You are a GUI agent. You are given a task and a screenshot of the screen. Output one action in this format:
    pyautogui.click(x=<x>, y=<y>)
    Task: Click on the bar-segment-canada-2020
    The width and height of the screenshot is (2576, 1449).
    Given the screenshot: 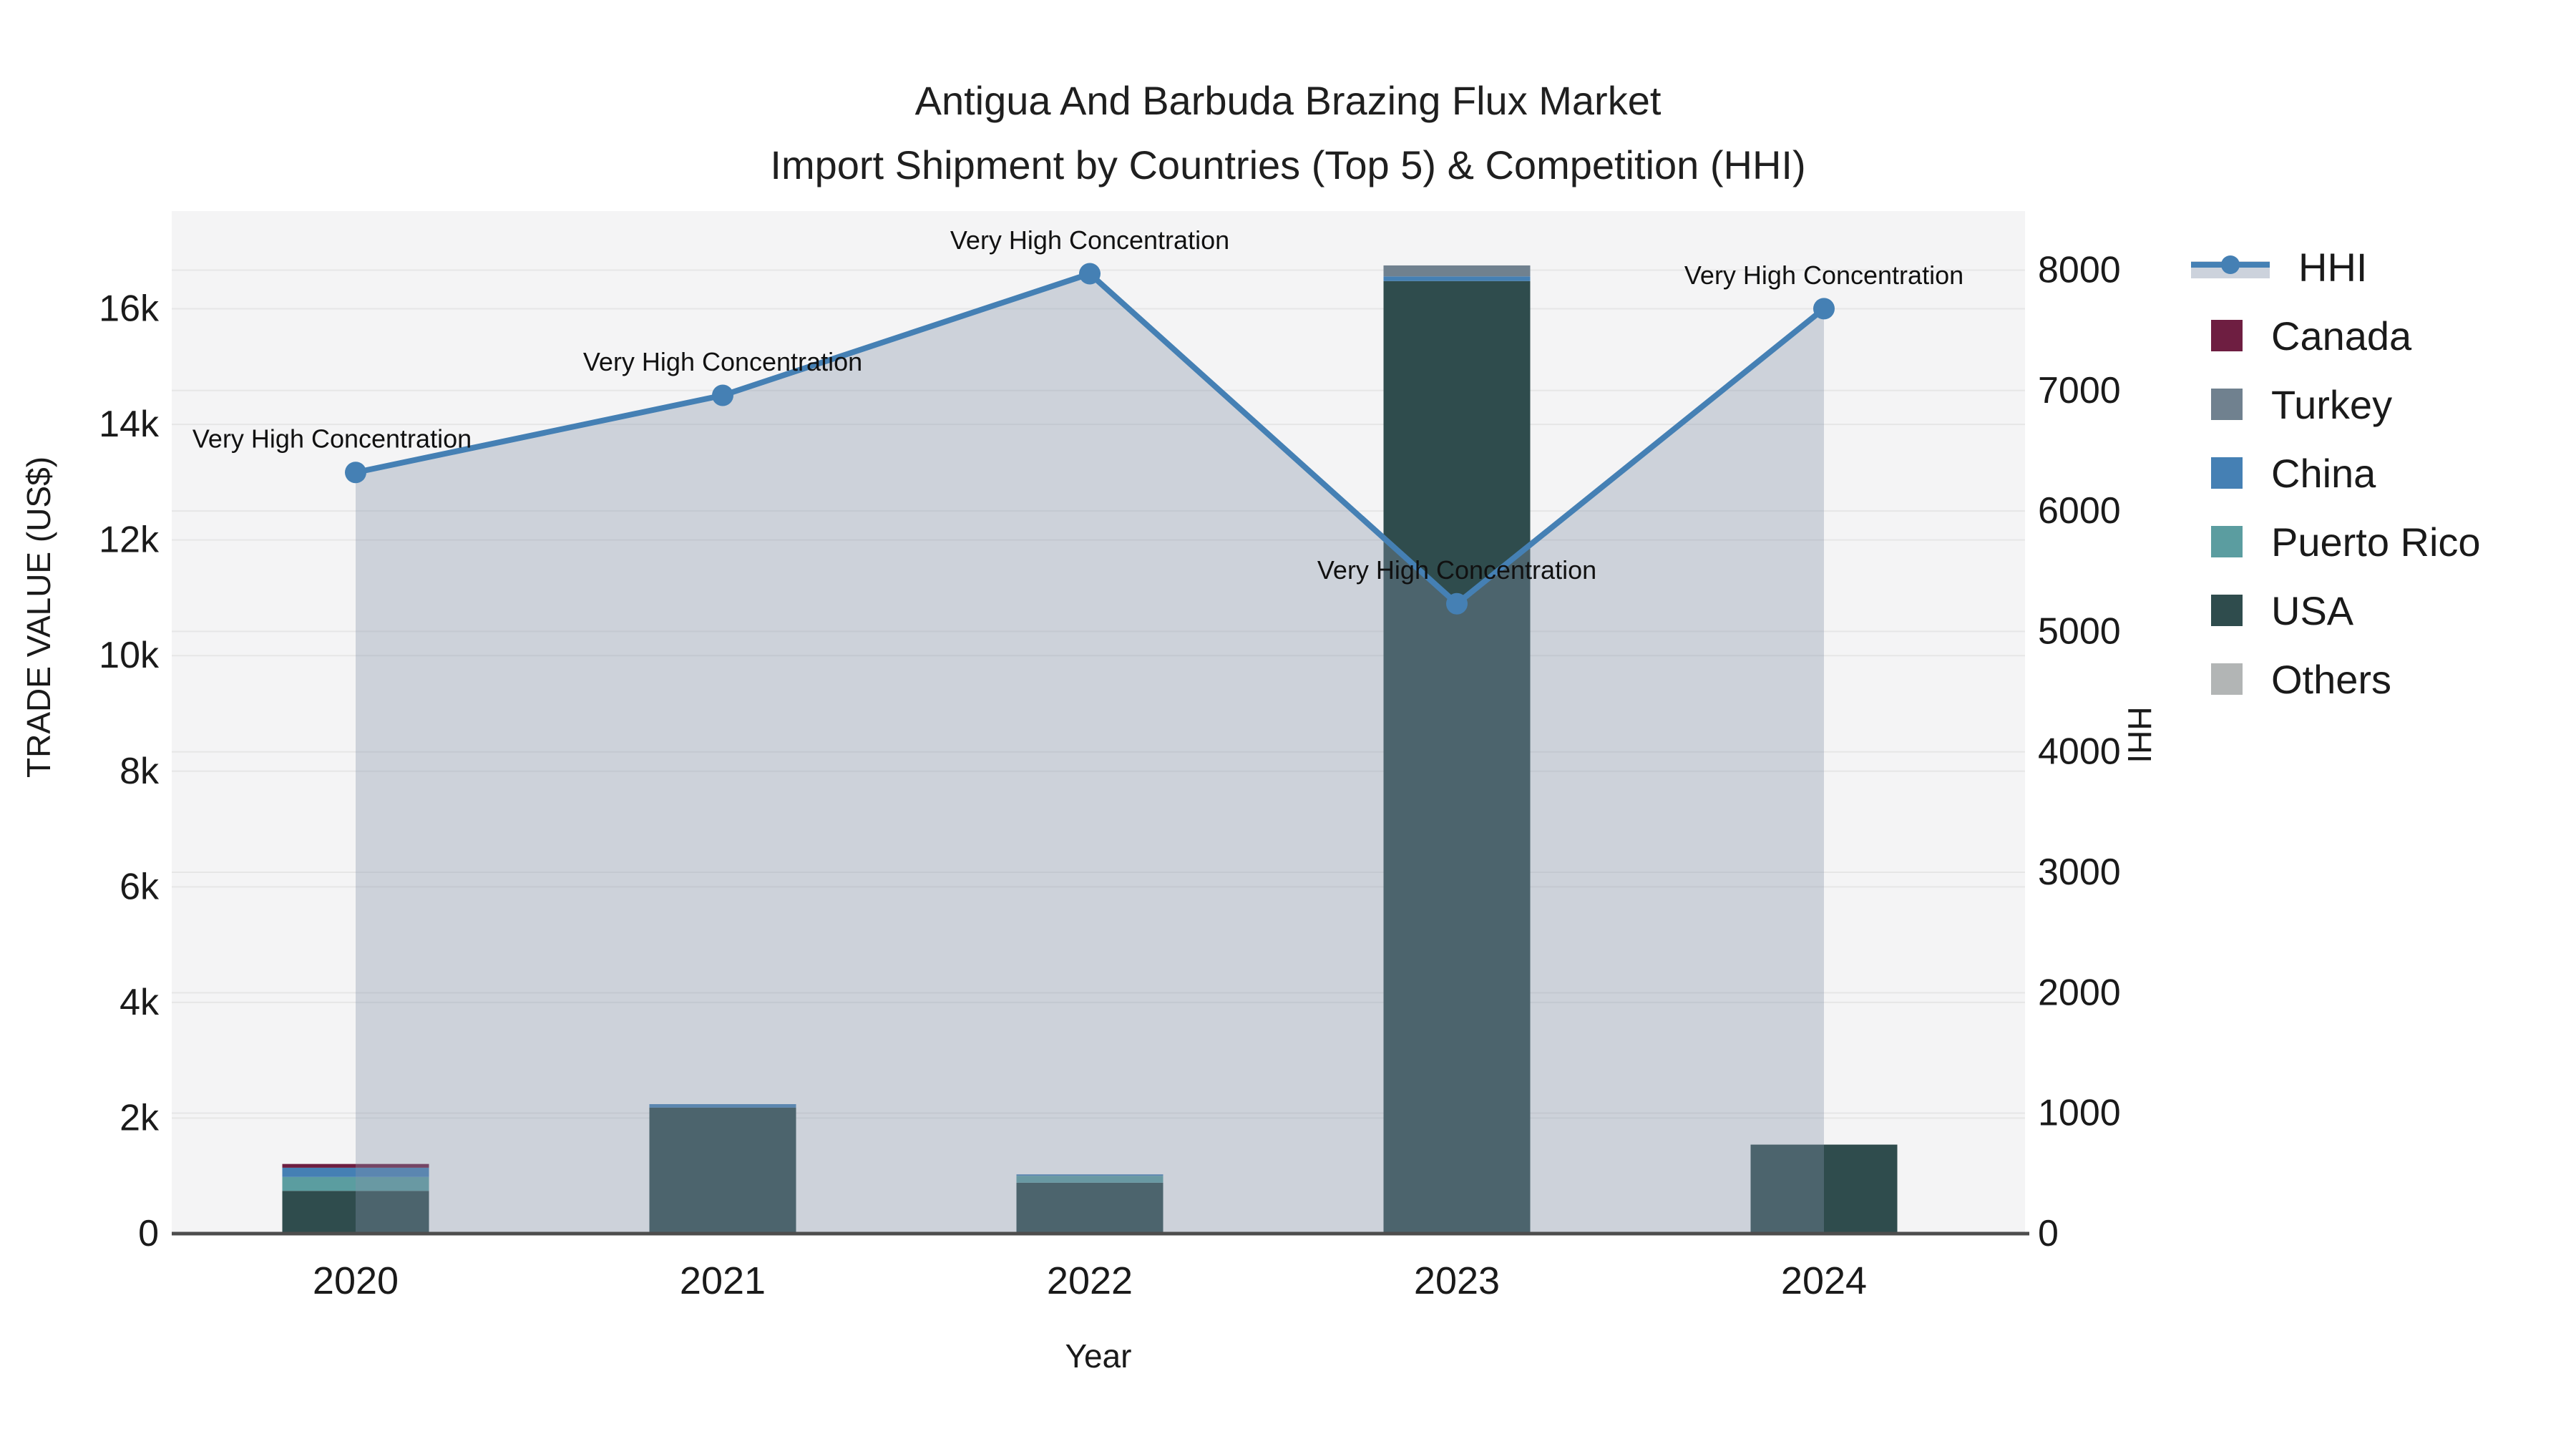 What is the action you would take?
    pyautogui.click(x=355, y=1165)
    